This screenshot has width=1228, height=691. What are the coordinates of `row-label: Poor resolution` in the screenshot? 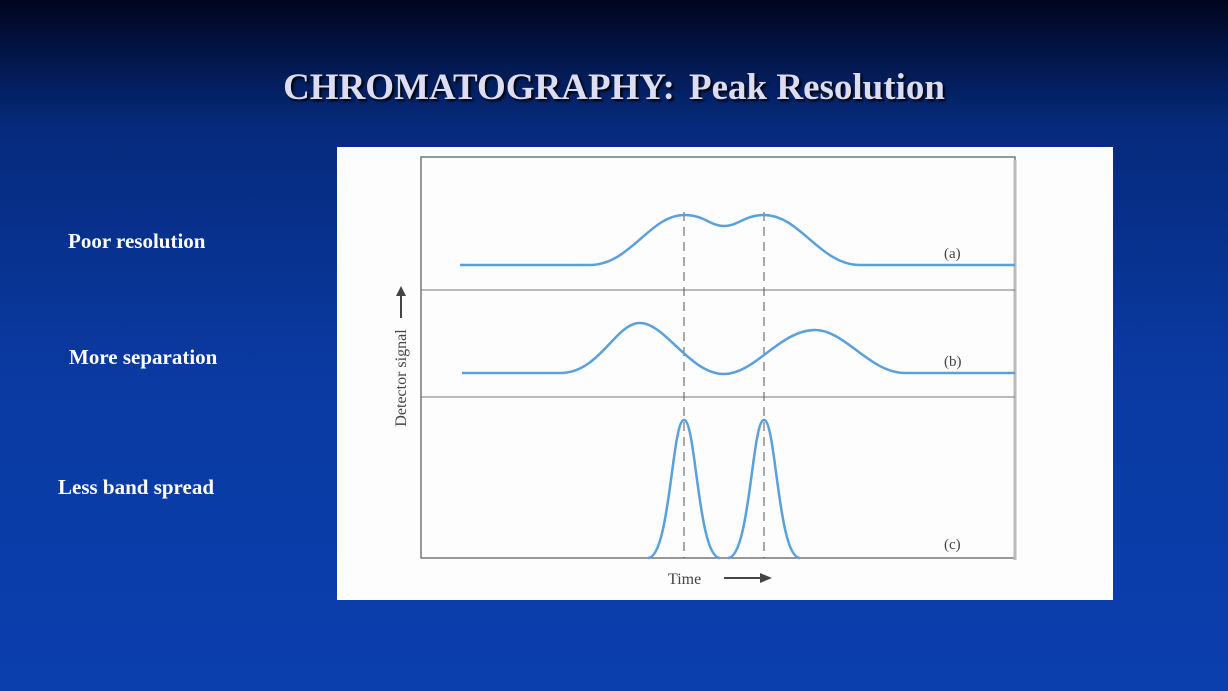 It's located at (137, 241).